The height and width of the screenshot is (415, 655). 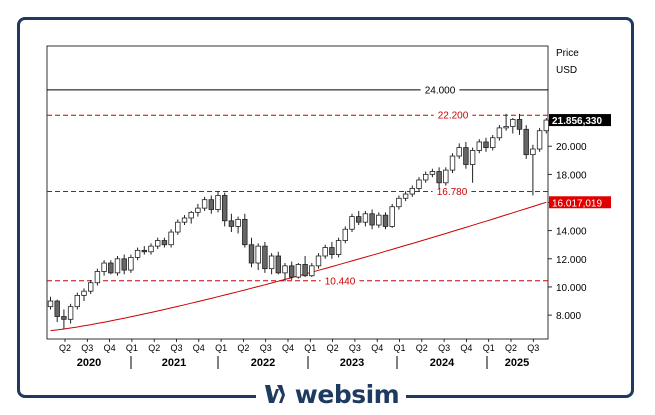 What do you see at coordinates (274, 394) in the screenshot?
I see `websim-logo-icon` at bounding box center [274, 394].